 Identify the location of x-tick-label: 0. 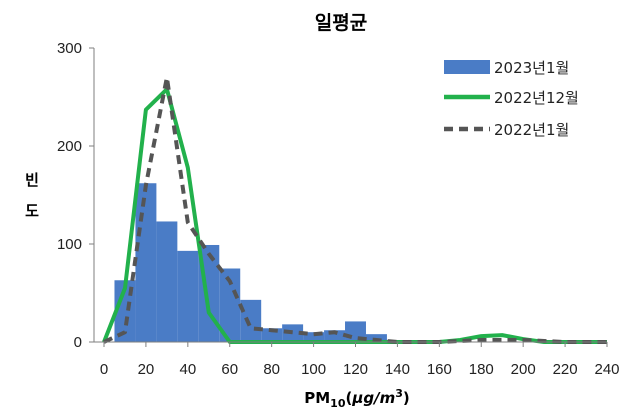
(104, 369).